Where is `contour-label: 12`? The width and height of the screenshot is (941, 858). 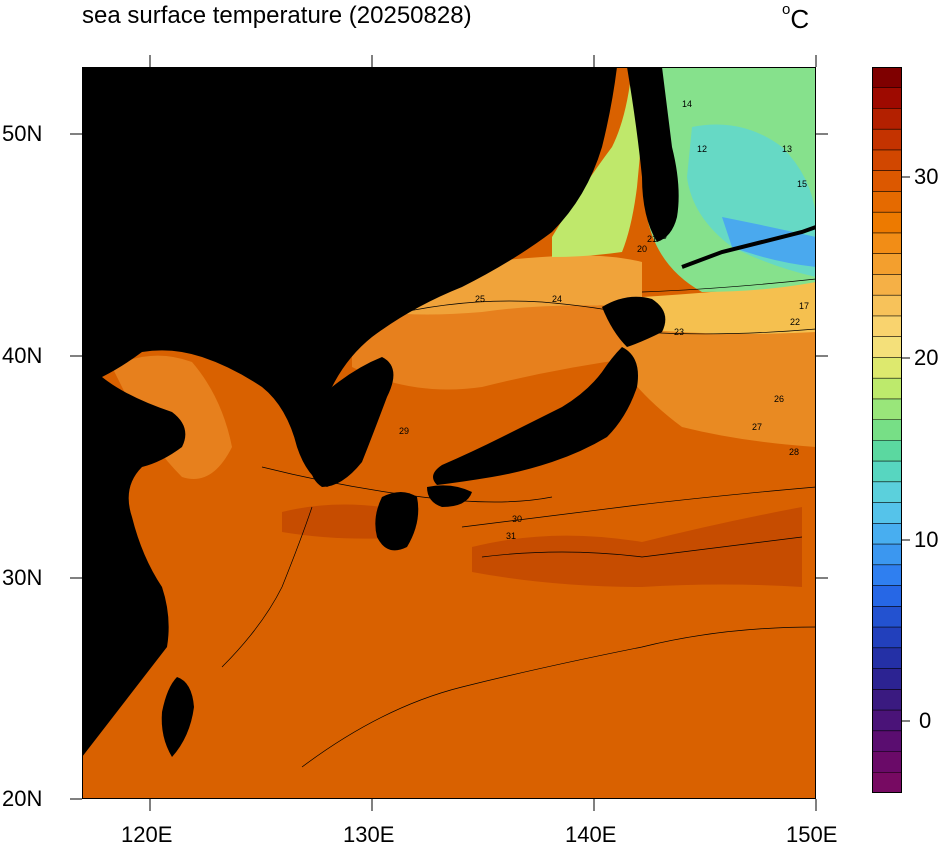
contour-label: 12 is located at coordinates (702, 149).